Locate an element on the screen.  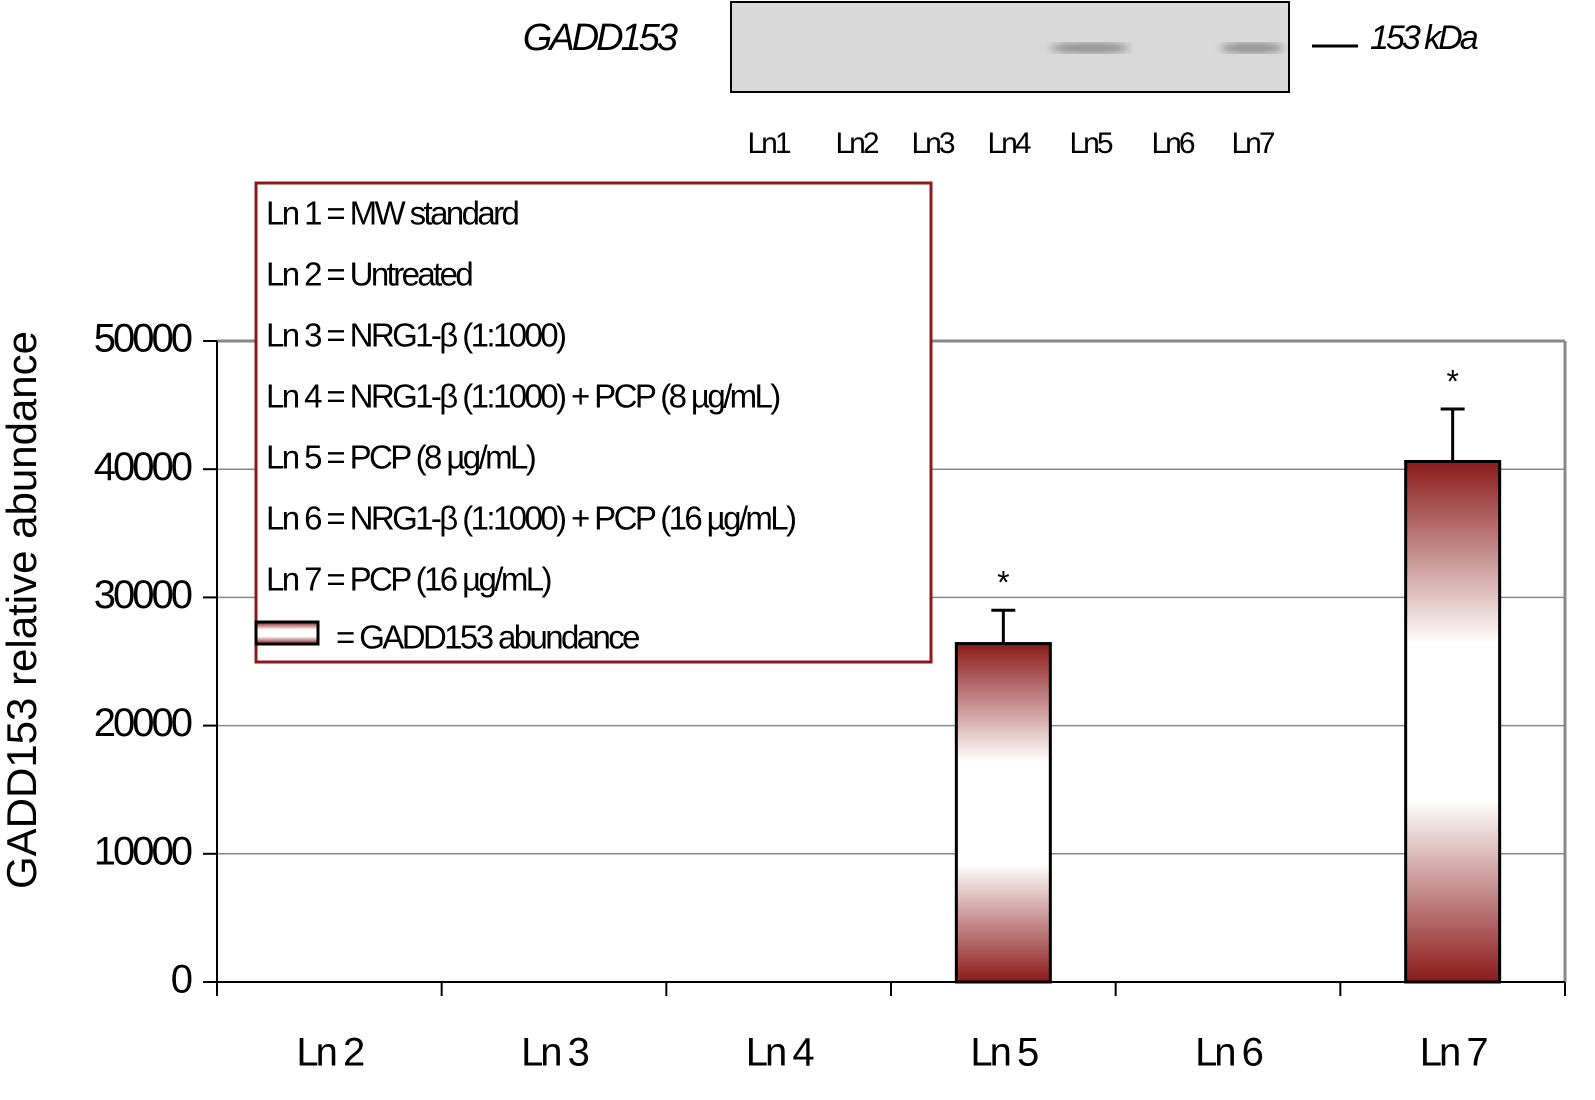
blot-label: GADD153 is located at coordinates (600, 38).